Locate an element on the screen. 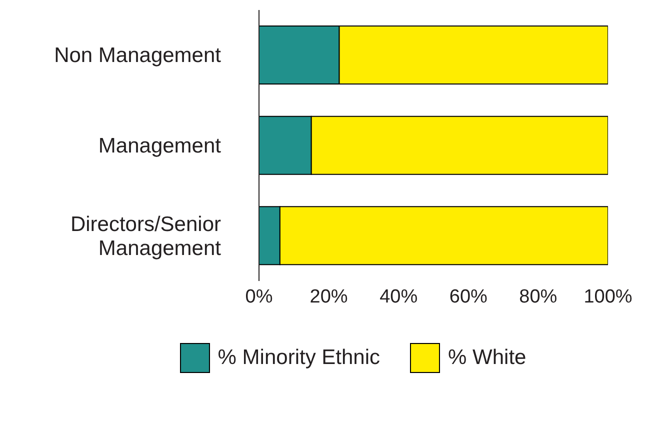  y-tick-label: Directors/Senior Management is located at coordinates (146, 236).